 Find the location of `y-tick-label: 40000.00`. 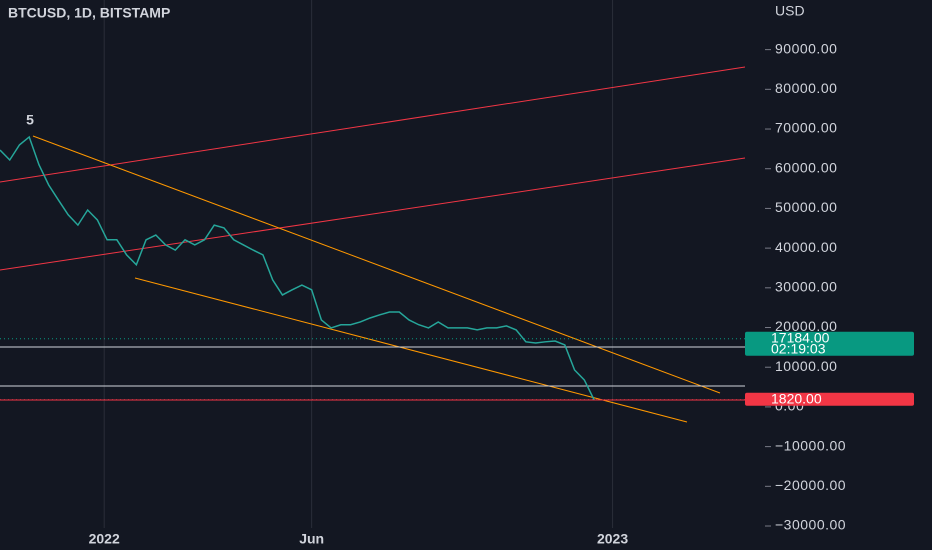

y-tick-label: 40000.00 is located at coordinates (806, 247).